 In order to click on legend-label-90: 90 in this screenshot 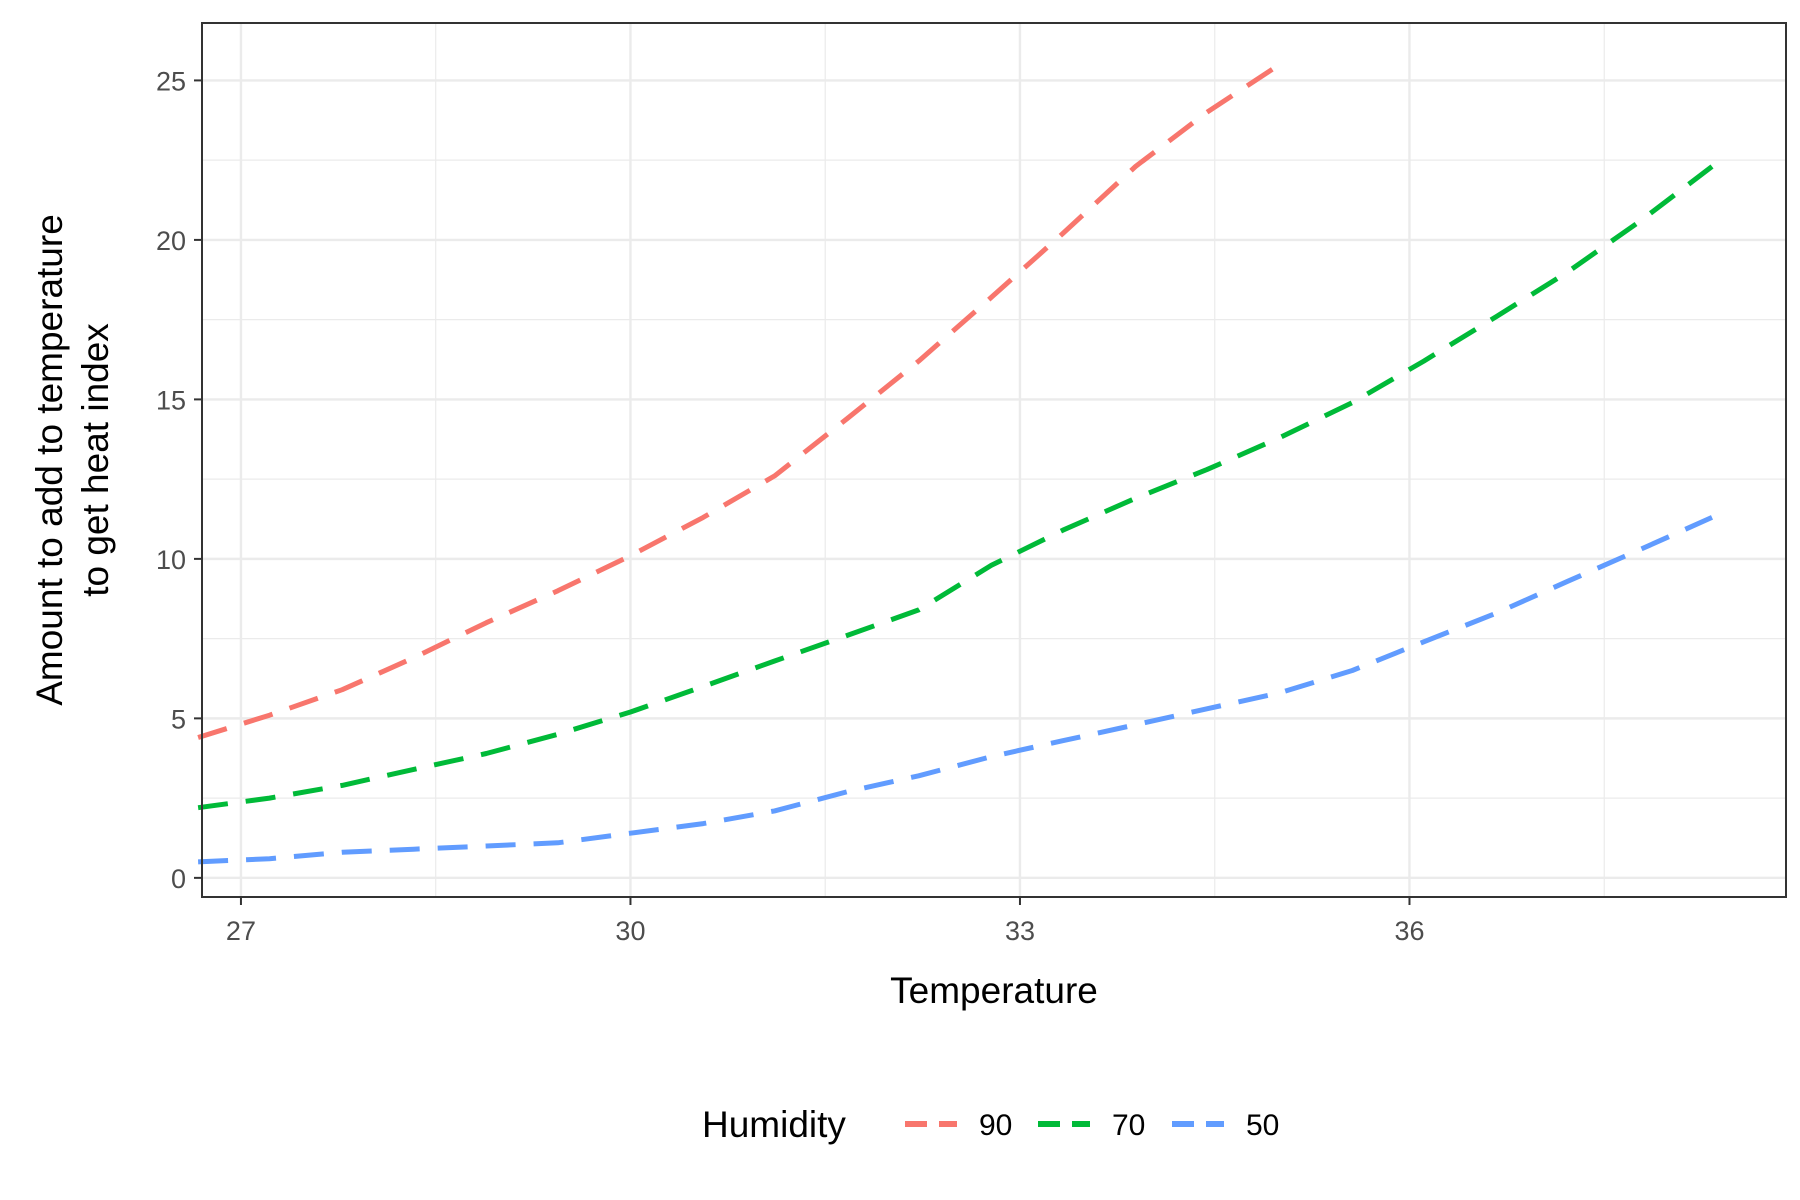, I will do `click(995, 1125)`.